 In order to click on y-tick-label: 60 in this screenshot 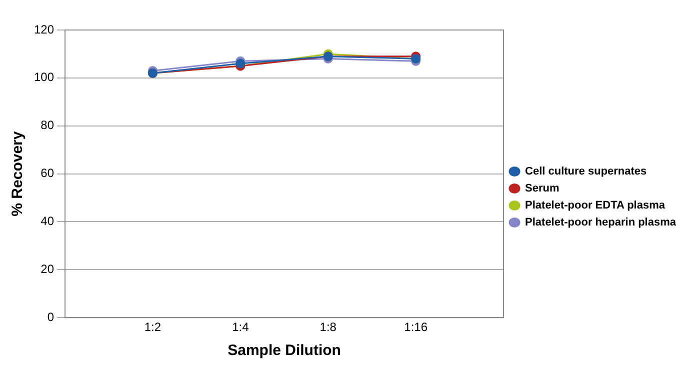, I will do `click(47, 173)`.